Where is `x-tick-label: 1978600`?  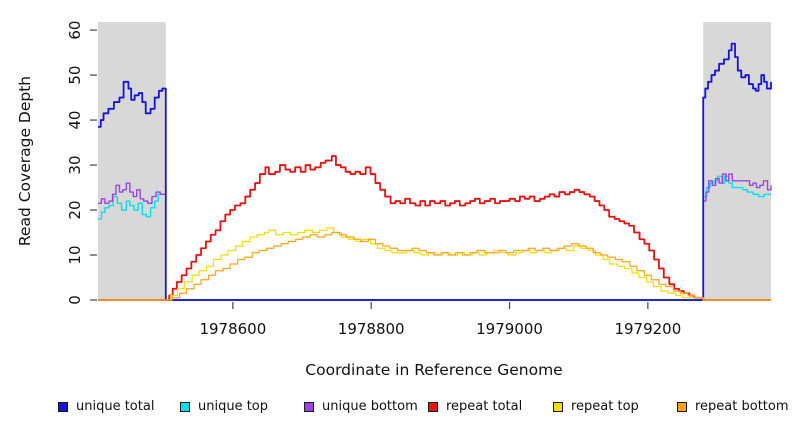
x-tick-label: 1978600 is located at coordinates (232, 329).